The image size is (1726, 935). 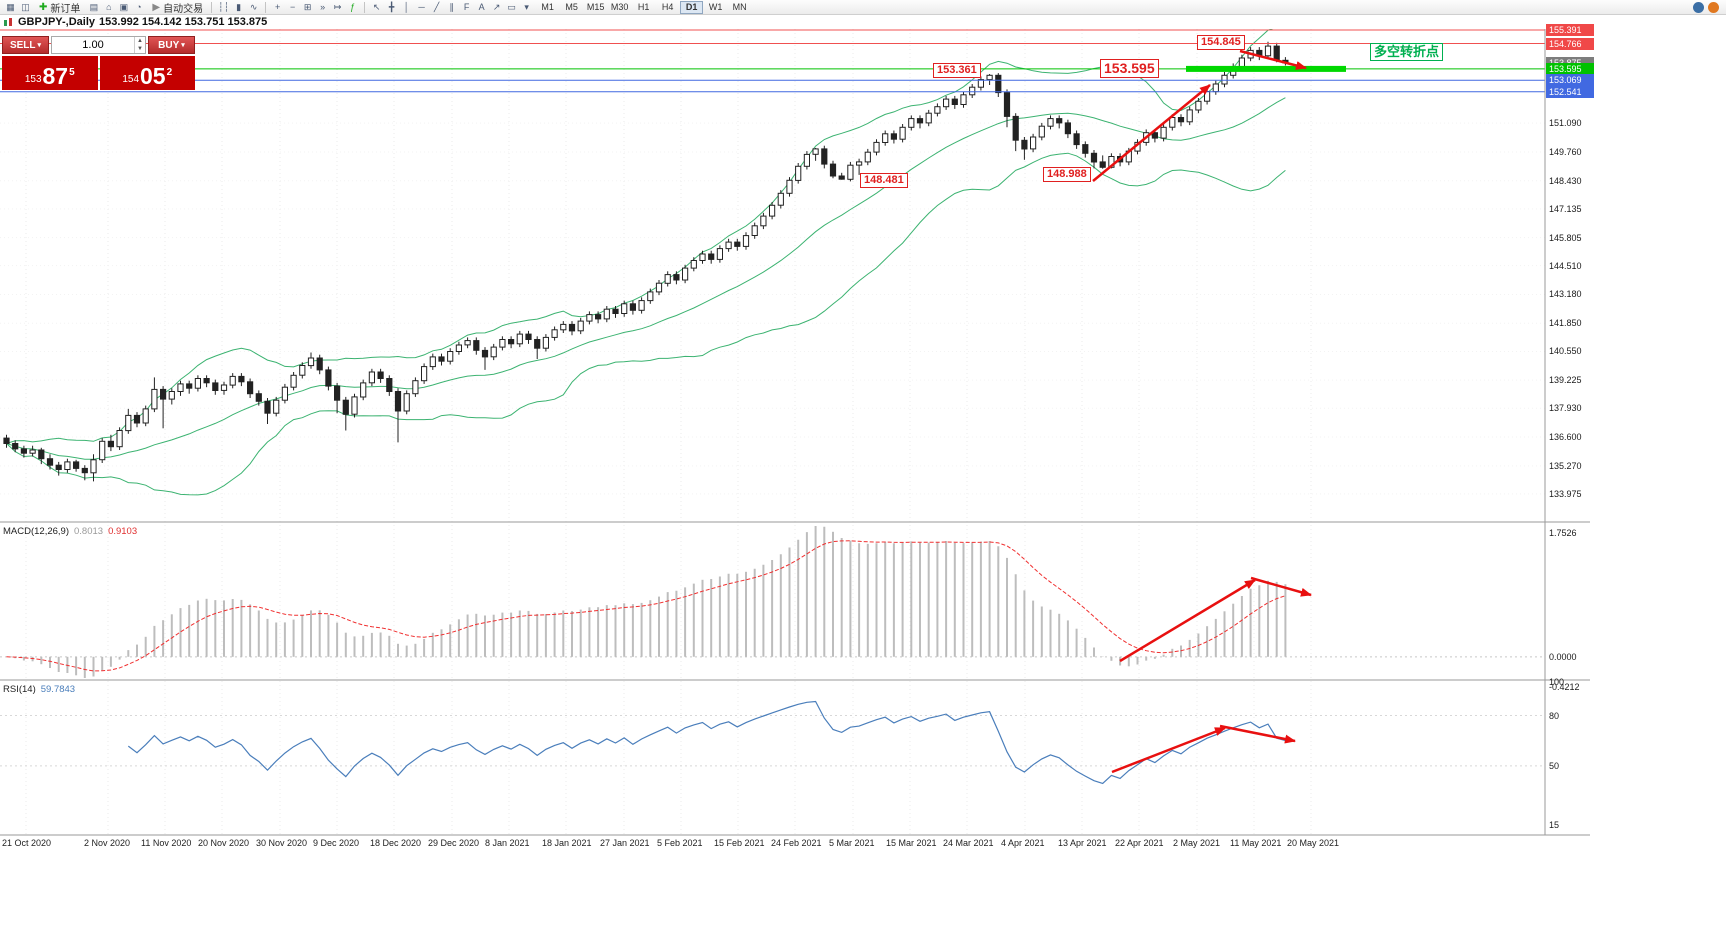 I want to click on price-label: 133.975, so click(x=1565, y=493).